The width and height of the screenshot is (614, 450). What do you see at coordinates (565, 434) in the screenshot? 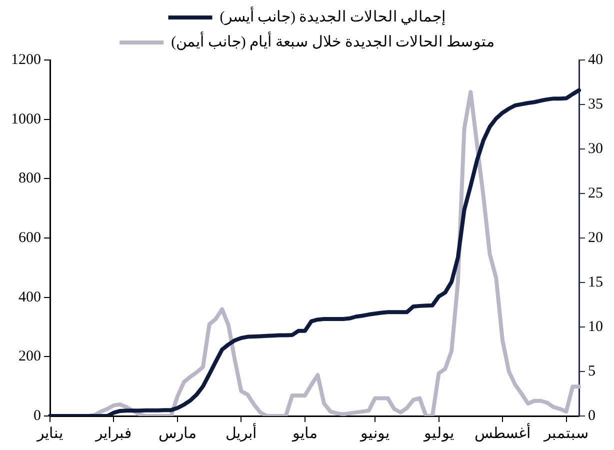
I see `x-tick-label: سبتمبر` at bounding box center [565, 434].